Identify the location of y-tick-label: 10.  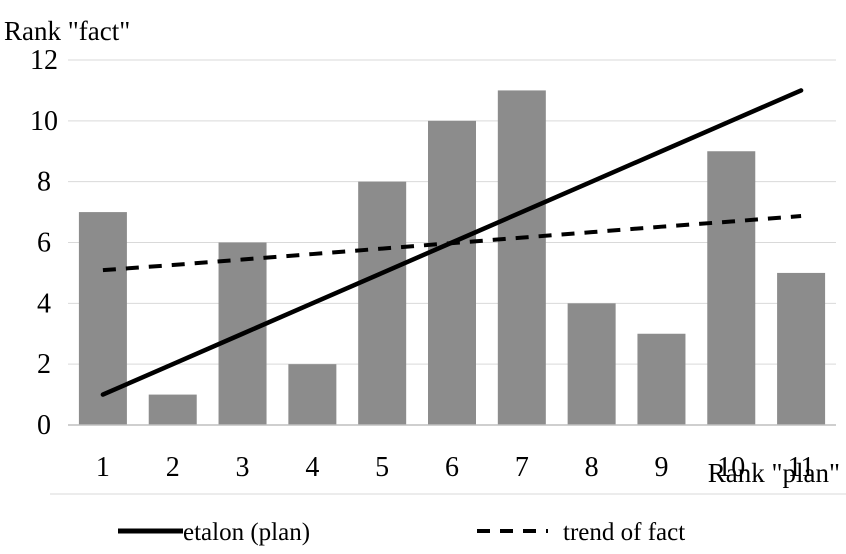
(44, 121).